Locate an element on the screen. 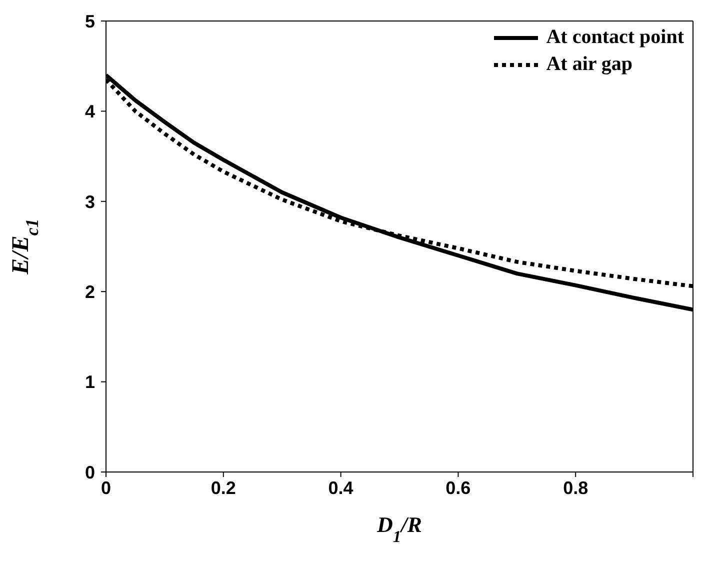  y-tick-label: 2 is located at coordinates (89, 292).